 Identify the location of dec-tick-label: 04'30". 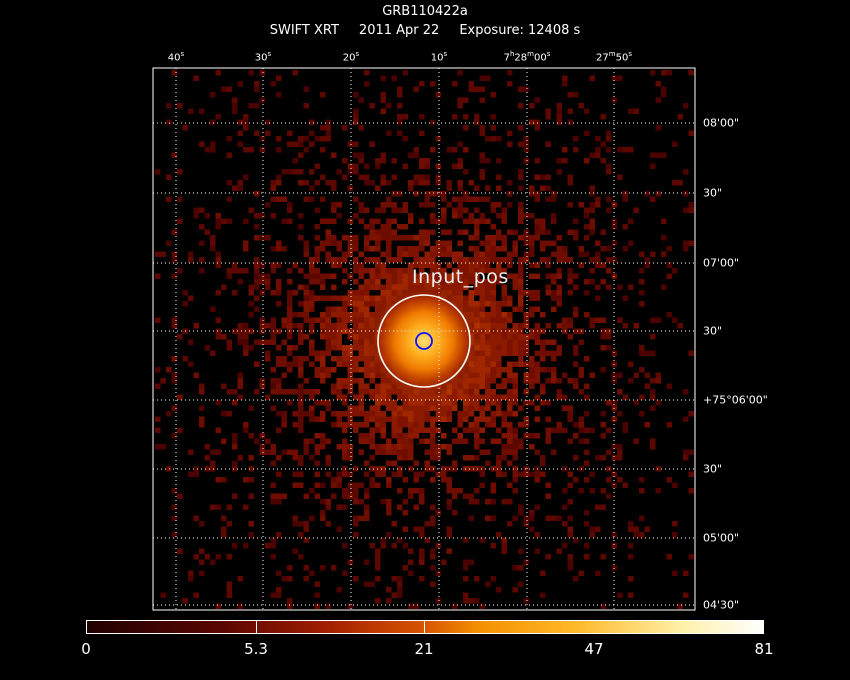
(721, 605).